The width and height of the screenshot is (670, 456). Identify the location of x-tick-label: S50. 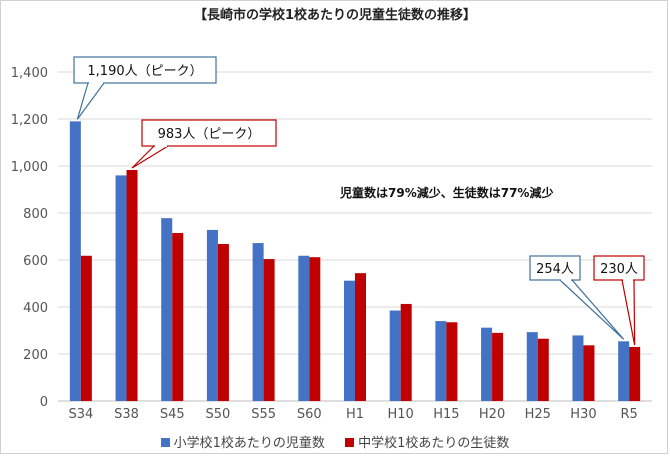
(218, 414).